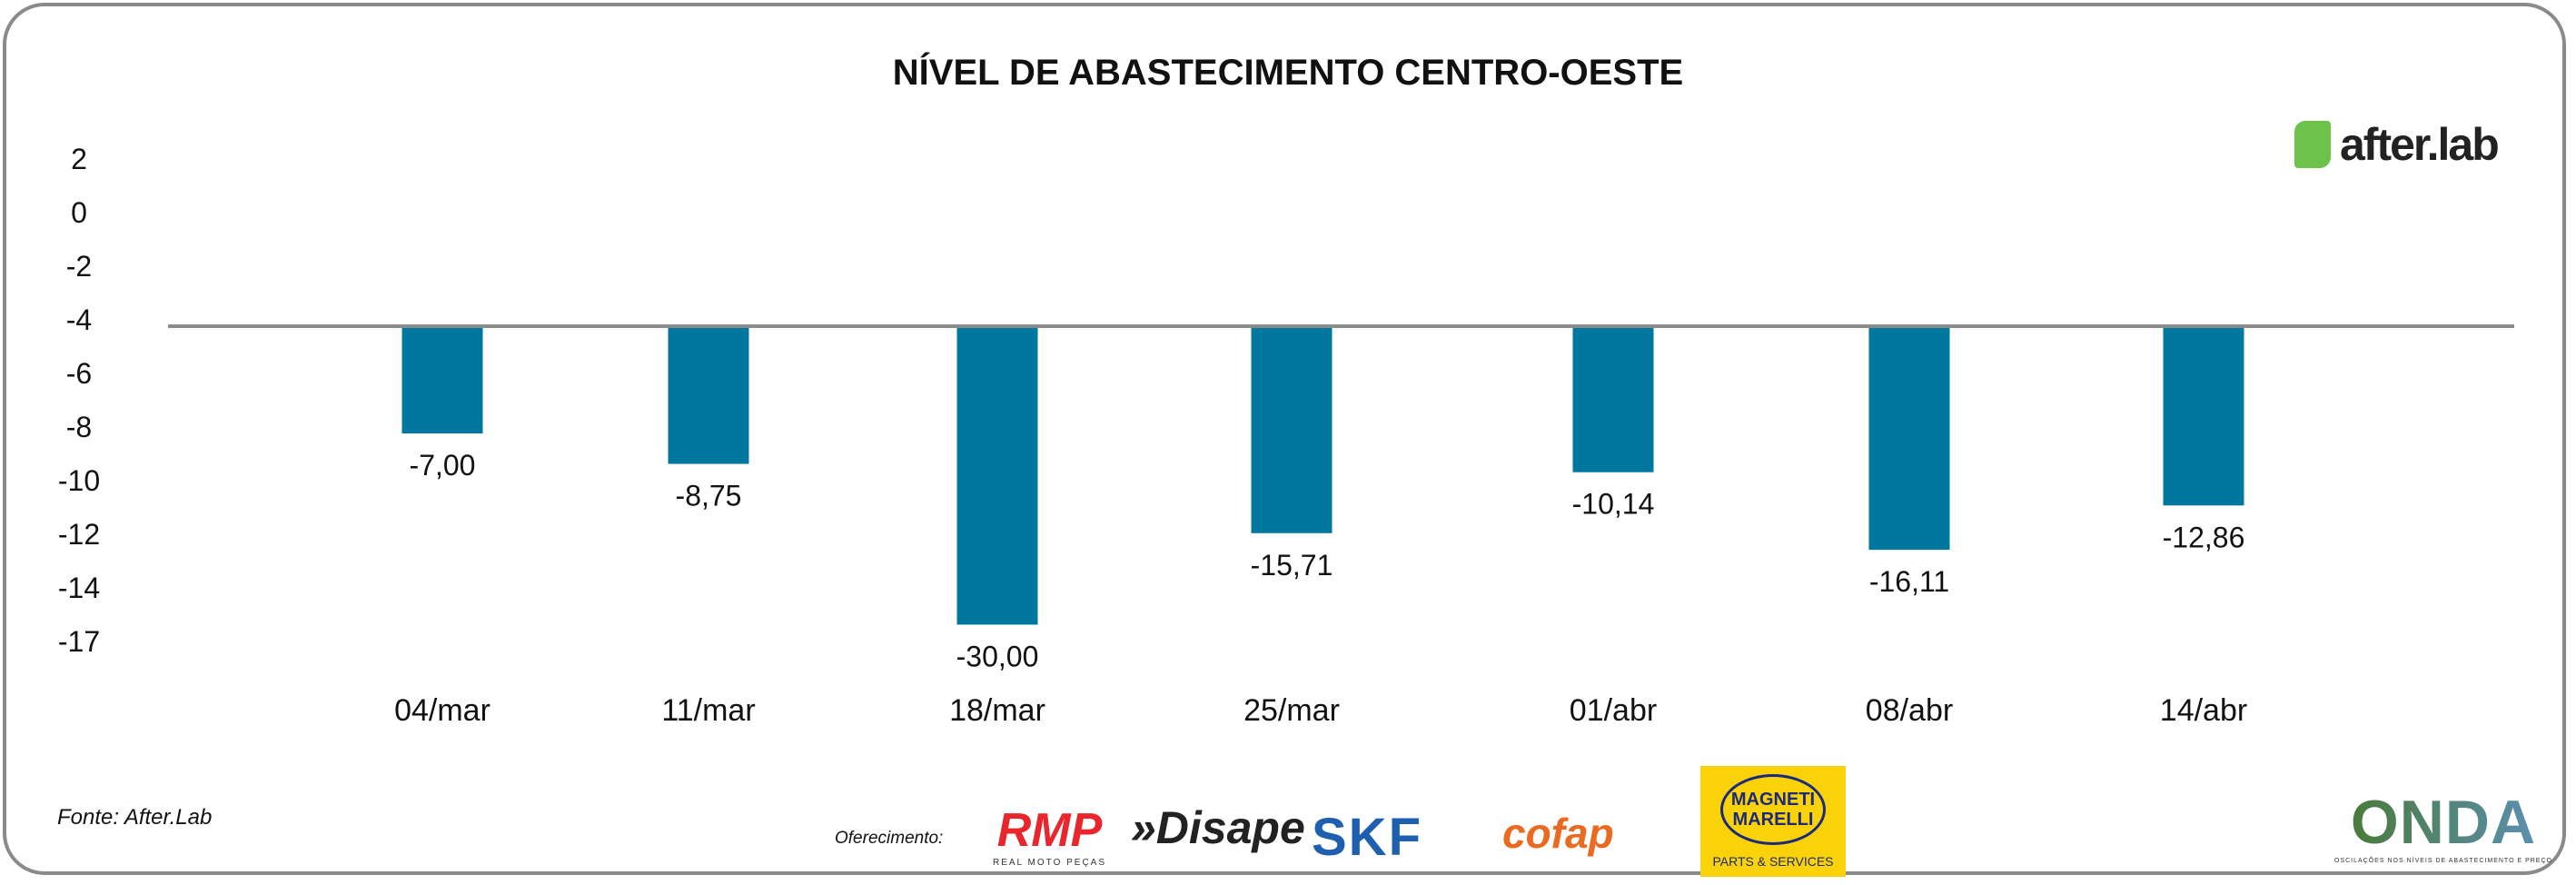 The height and width of the screenshot is (885, 2576). I want to click on rmp-logo: RMP REAL MOTO PEÇAS, so click(1049, 835).